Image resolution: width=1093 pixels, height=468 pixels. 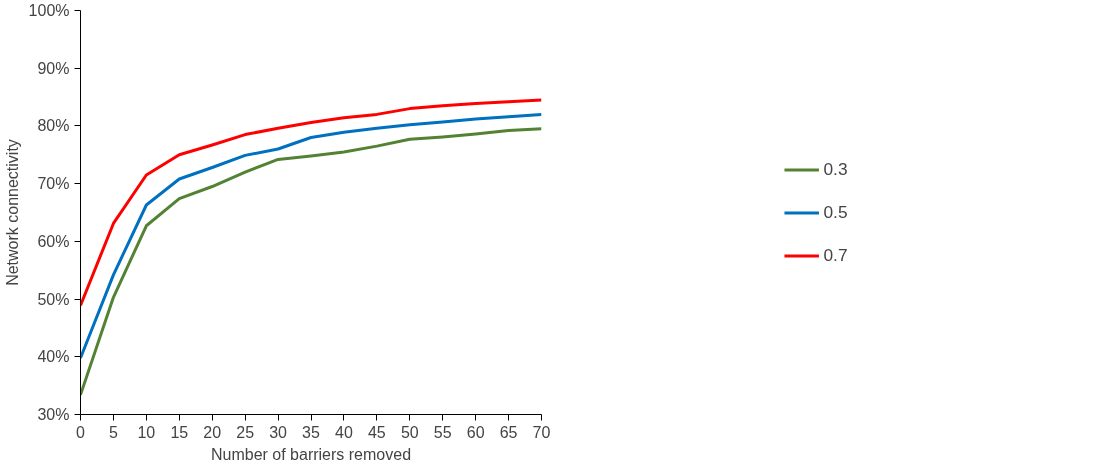 I want to click on x-tick-label: 60, so click(x=475, y=432).